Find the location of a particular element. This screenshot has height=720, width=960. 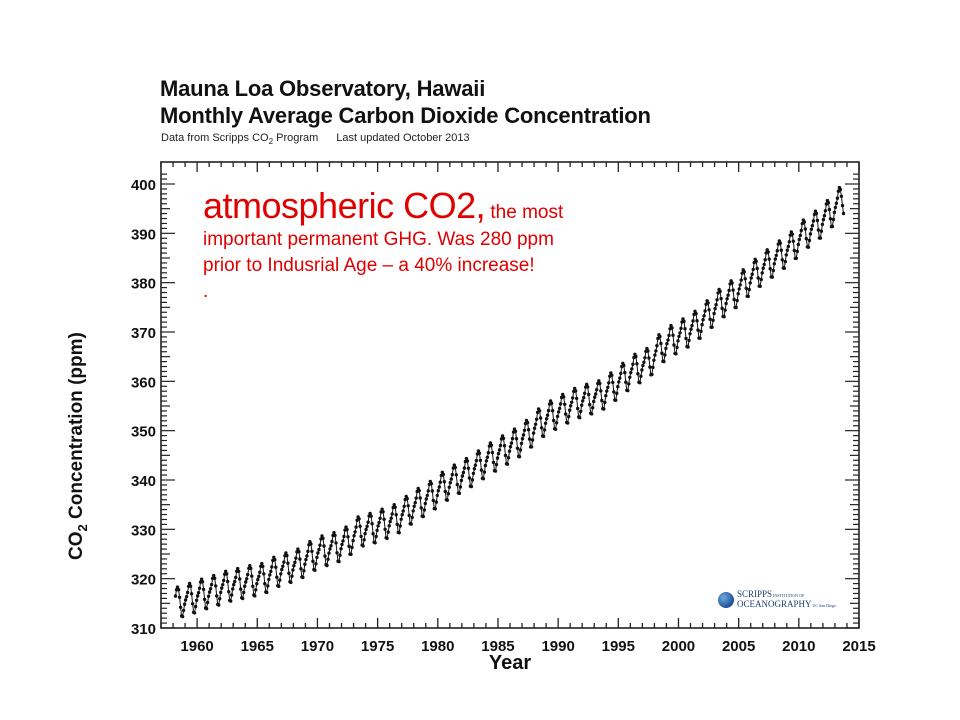

x-axis-label: Year is located at coordinates (510, 663).